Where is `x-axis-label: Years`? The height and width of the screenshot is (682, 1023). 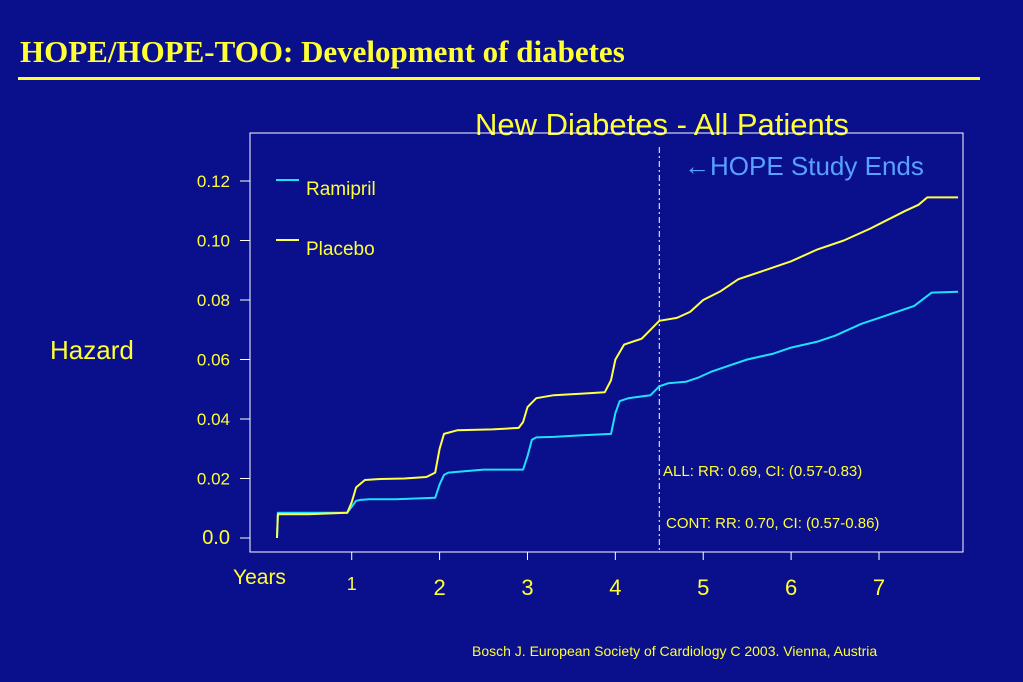
x-axis-label: Years is located at coordinates (259, 577).